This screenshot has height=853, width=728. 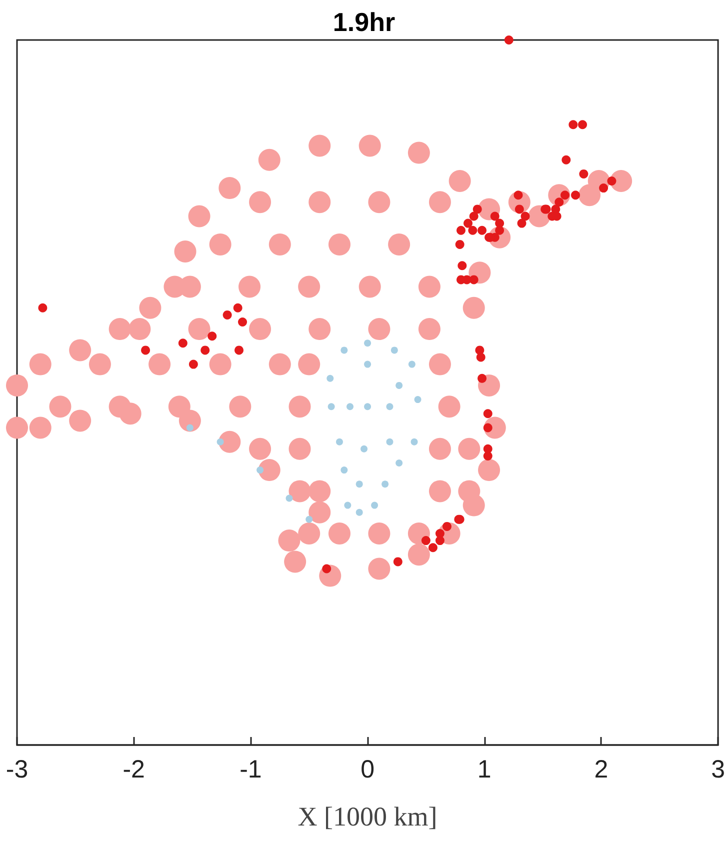 I want to click on x-tick-label: 0, so click(x=367, y=770).